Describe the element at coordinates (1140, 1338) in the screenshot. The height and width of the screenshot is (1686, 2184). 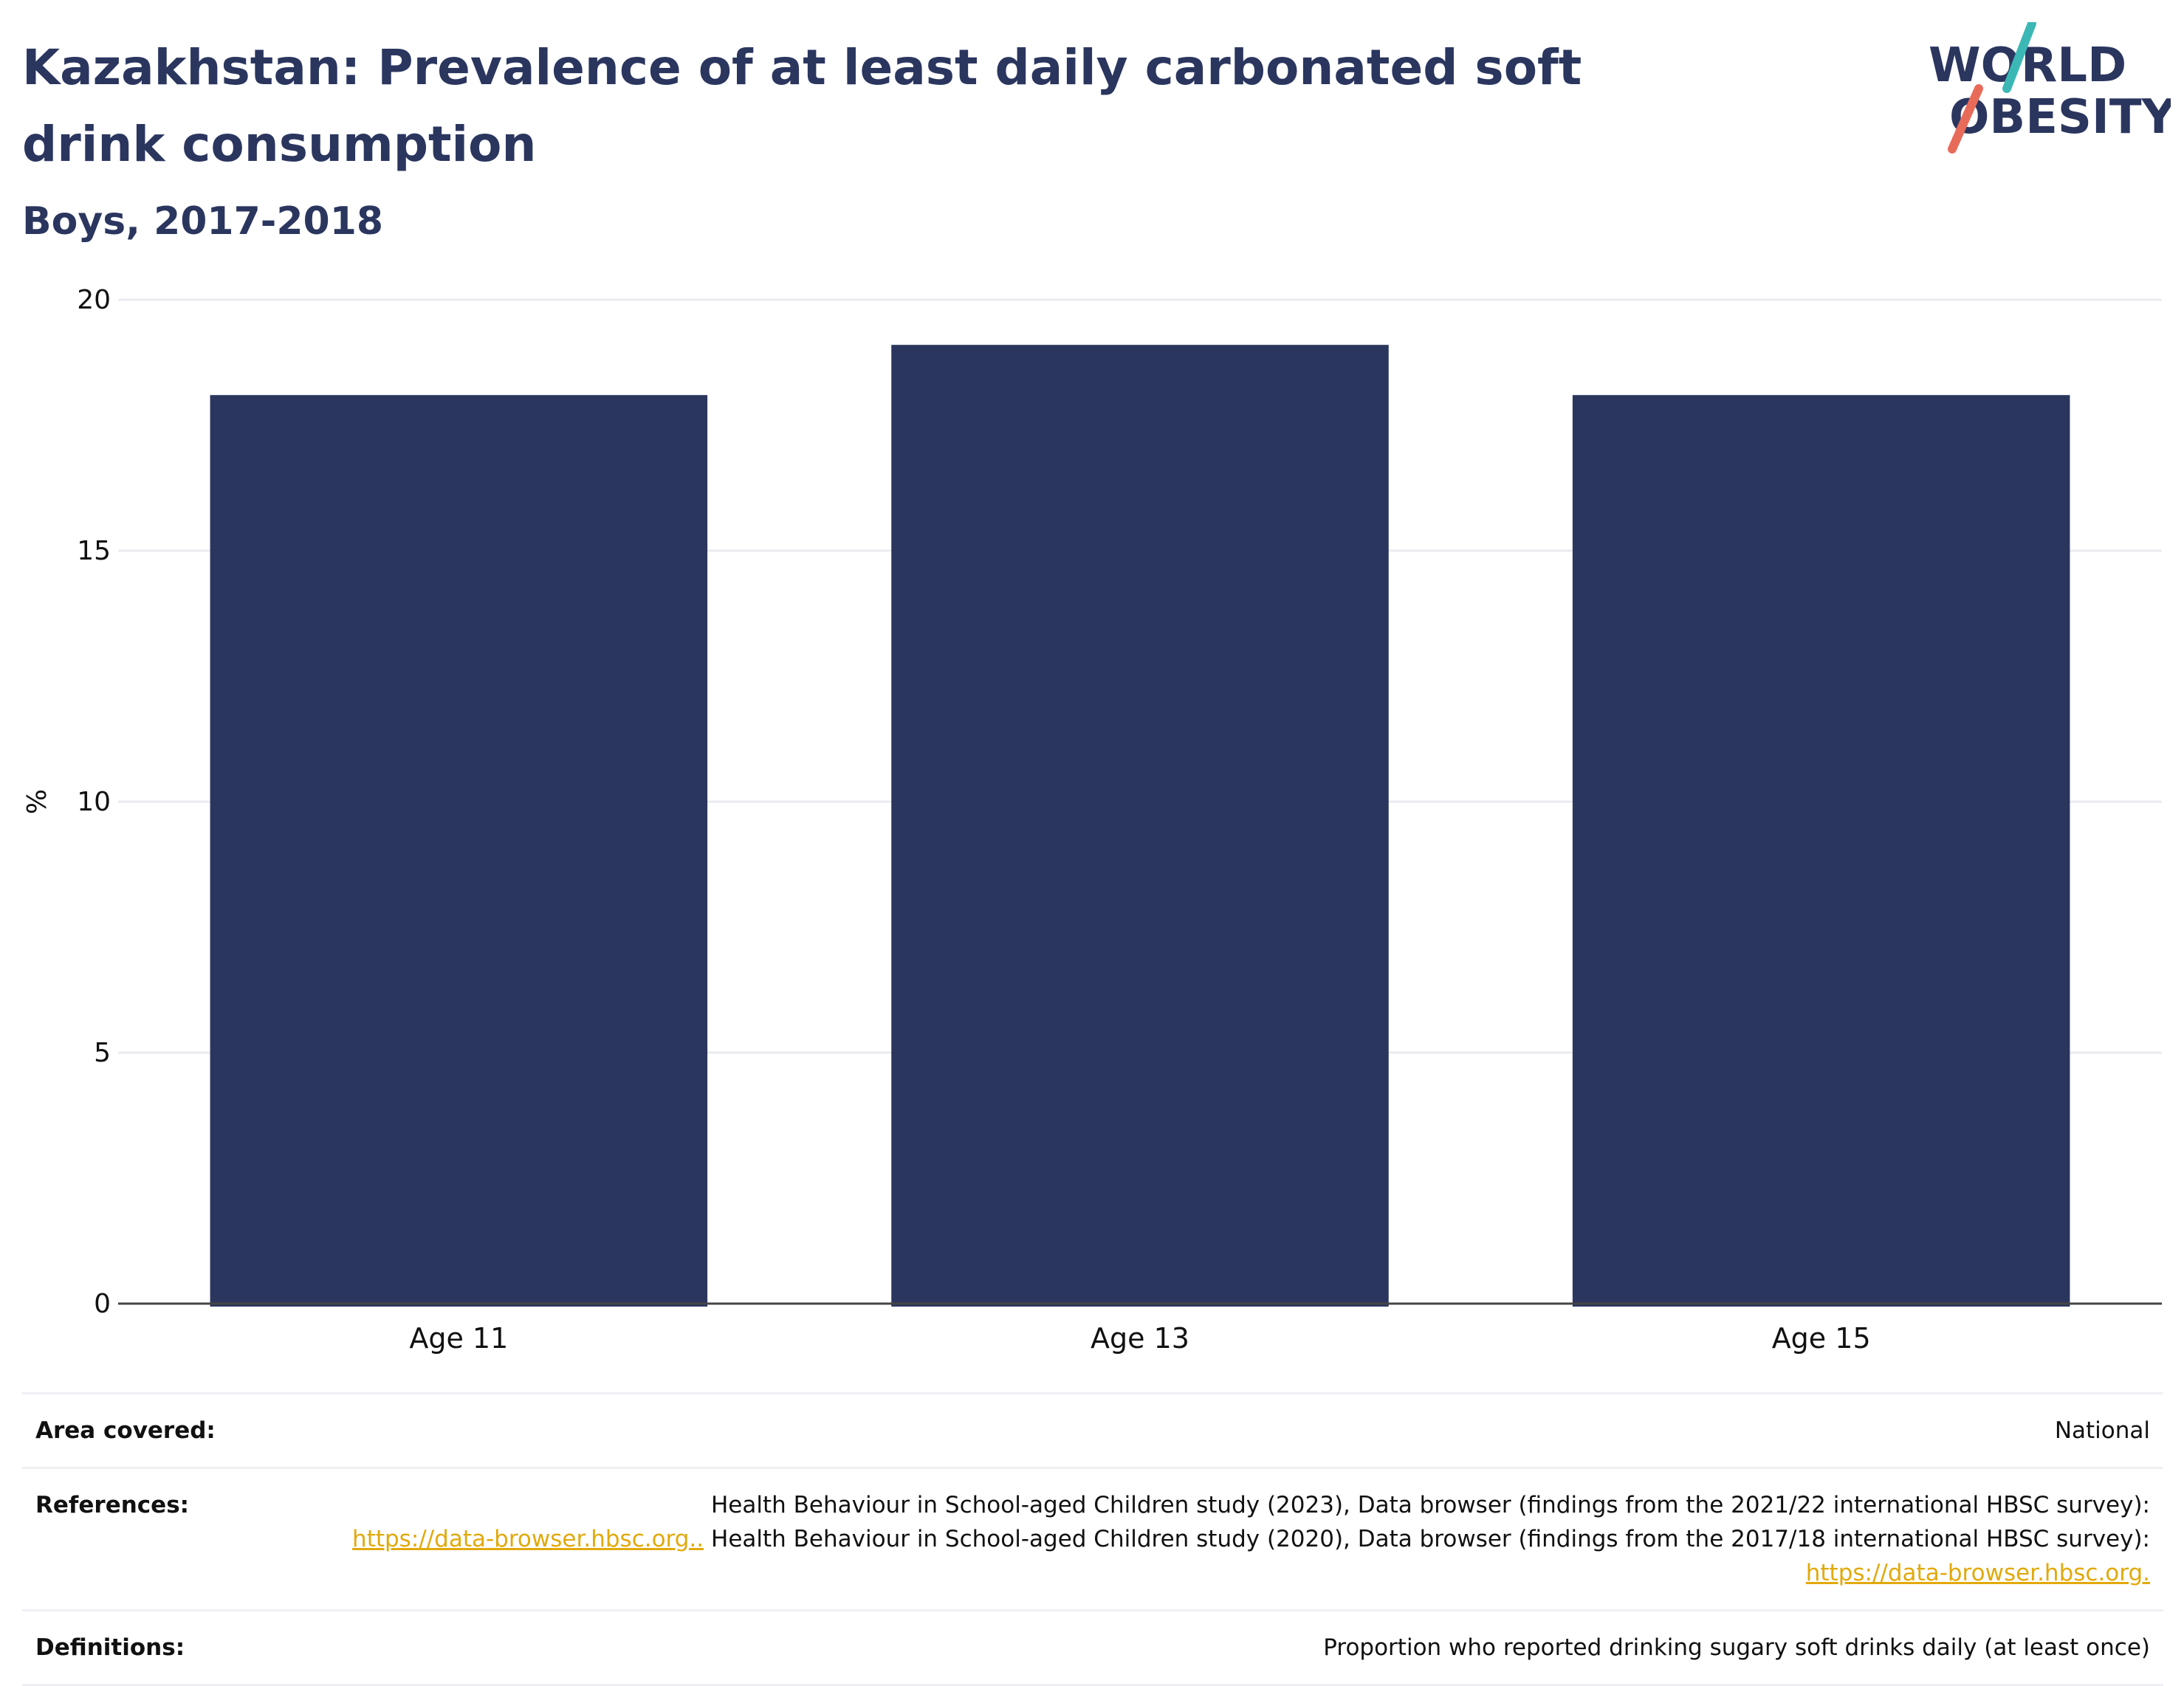
I see `x-tick-label: Age 13` at that location.